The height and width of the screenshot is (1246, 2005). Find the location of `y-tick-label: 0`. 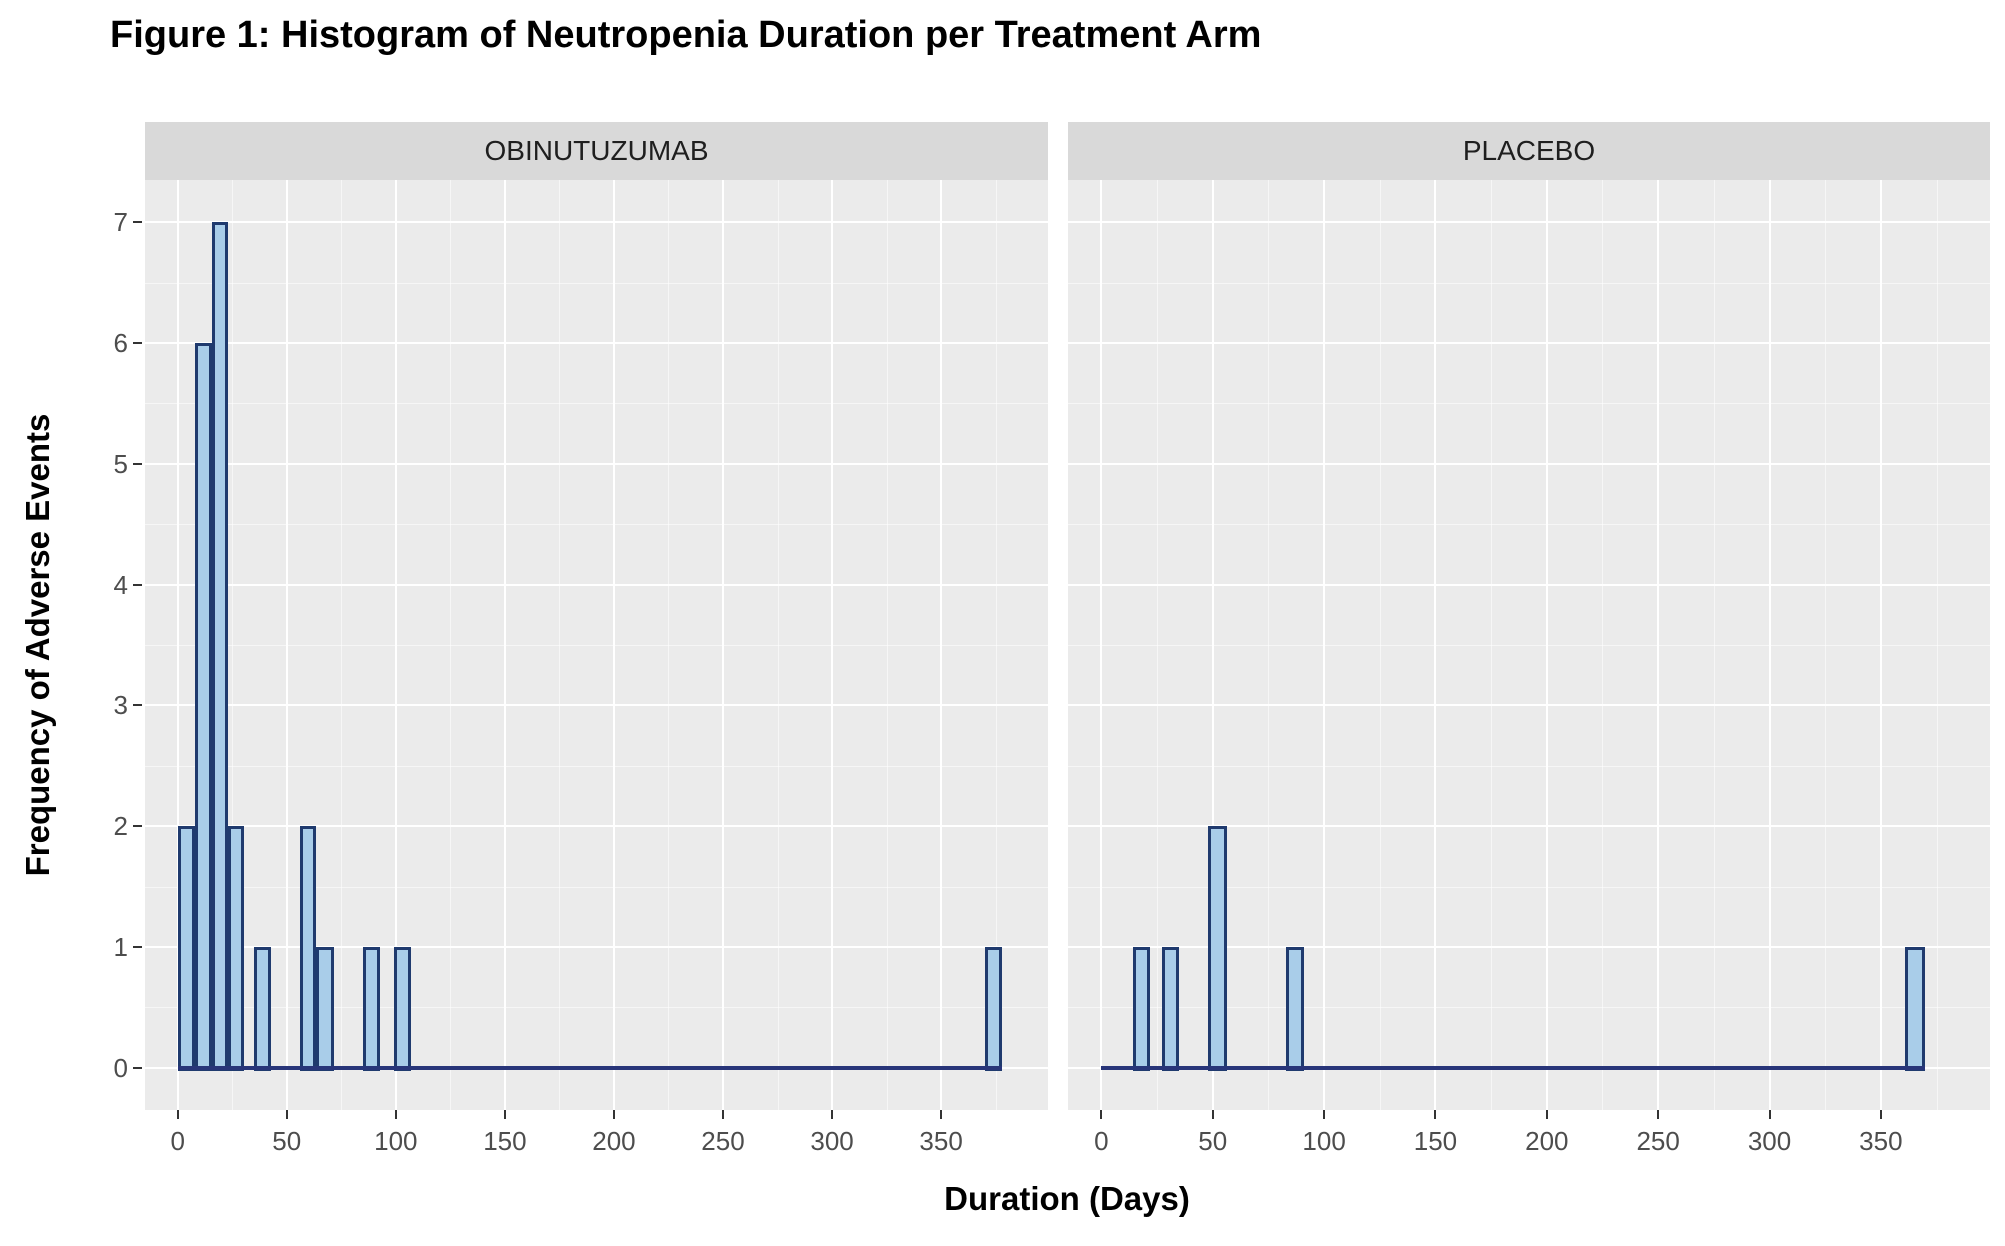

y-tick-label: 0 is located at coordinates (120, 1067).